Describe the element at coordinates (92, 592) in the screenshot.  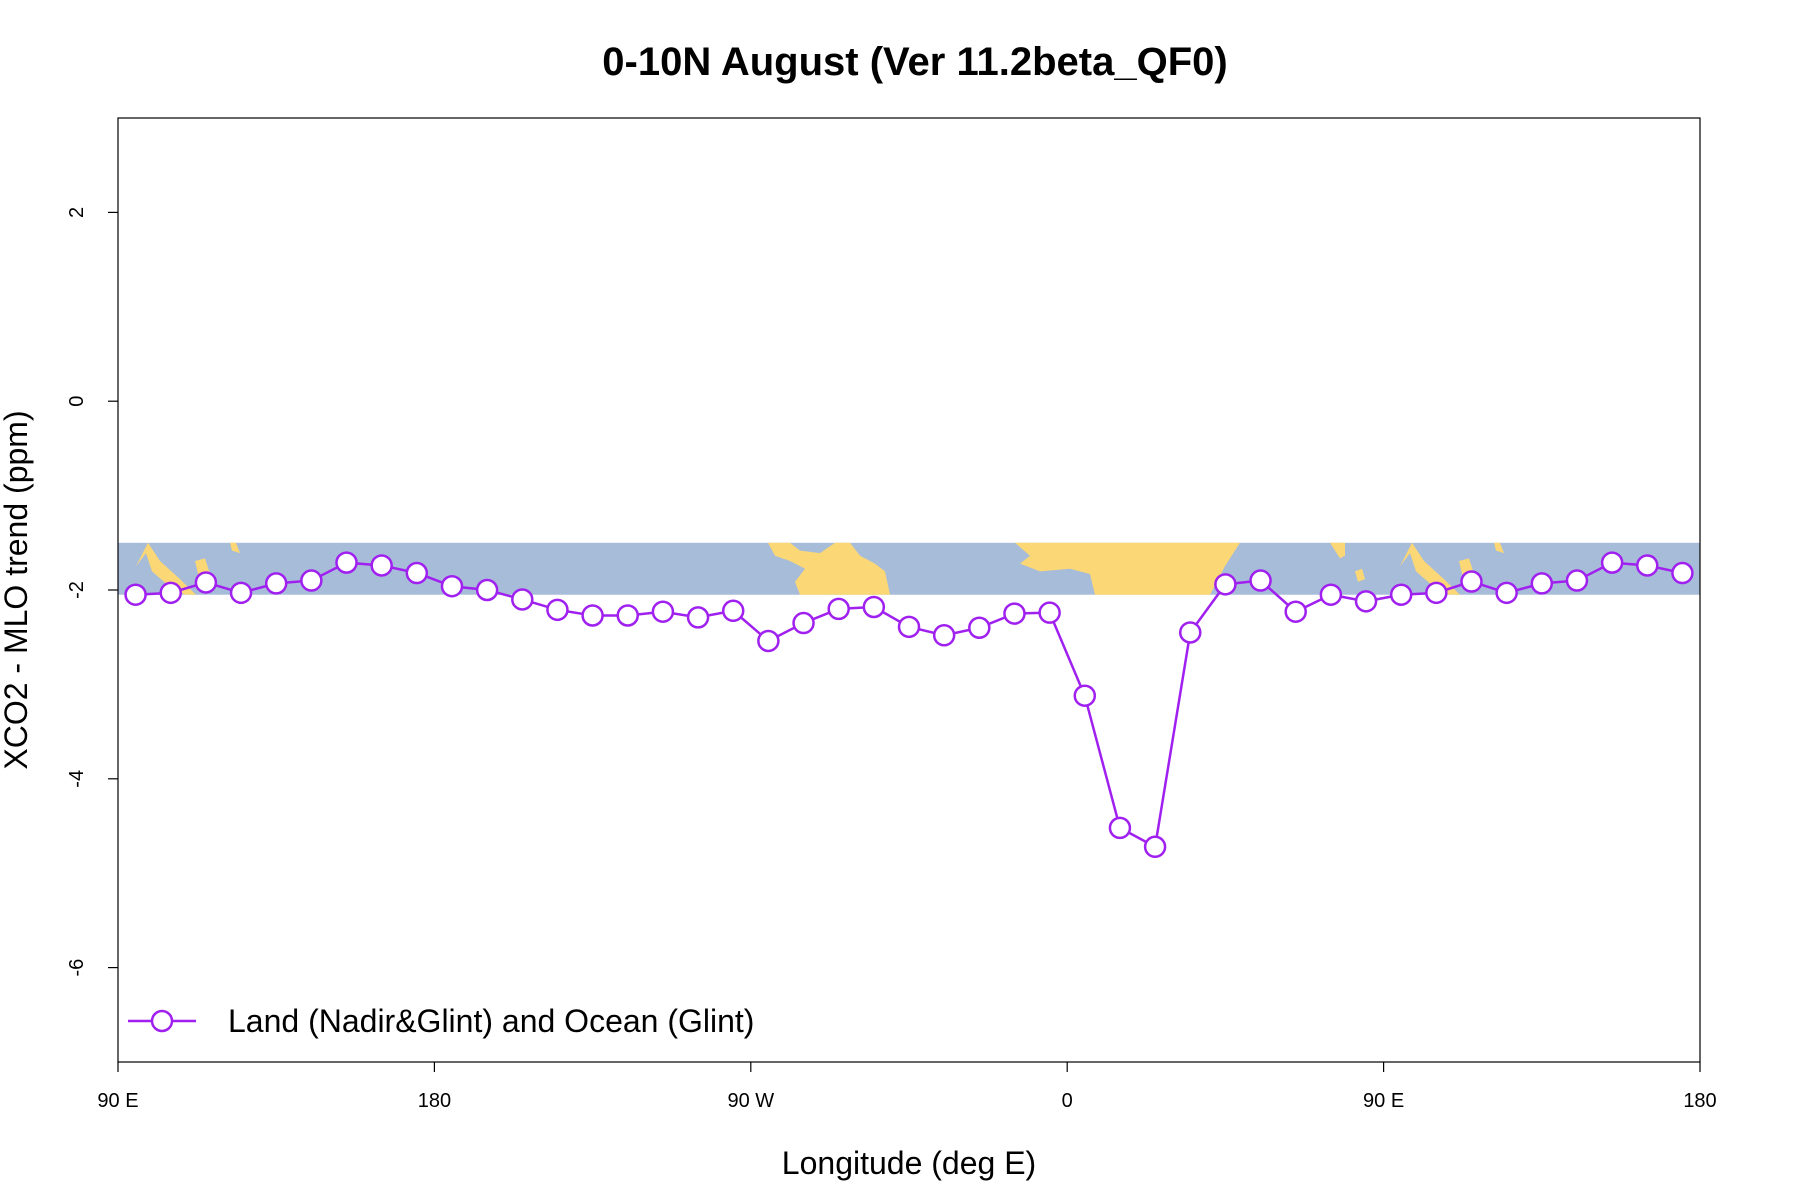
I see `y-axis: 2 0 -2 -4 -6` at that location.